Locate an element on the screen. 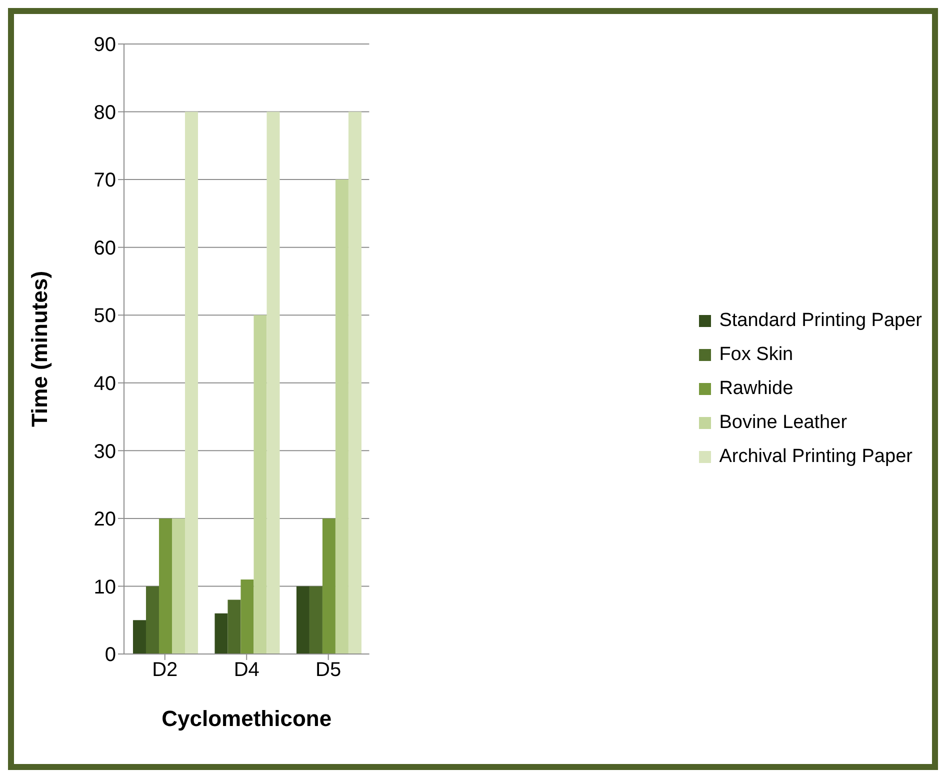 This screenshot has width=946, height=778. y-tick-label: 10 is located at coordinates (105, 587).